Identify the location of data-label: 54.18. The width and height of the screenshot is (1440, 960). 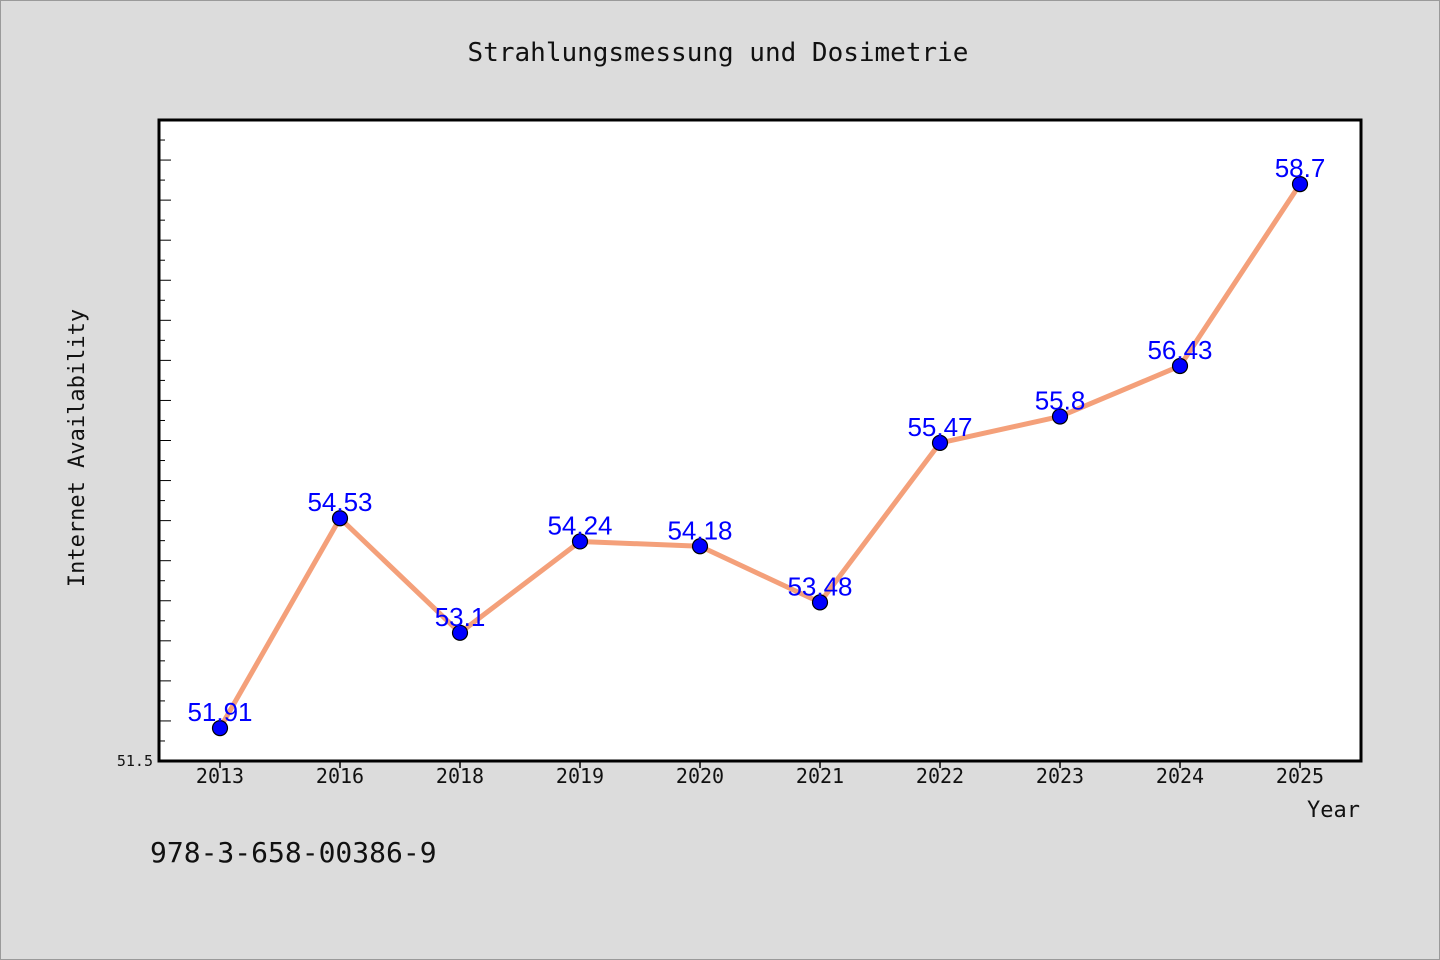
(699, 530).